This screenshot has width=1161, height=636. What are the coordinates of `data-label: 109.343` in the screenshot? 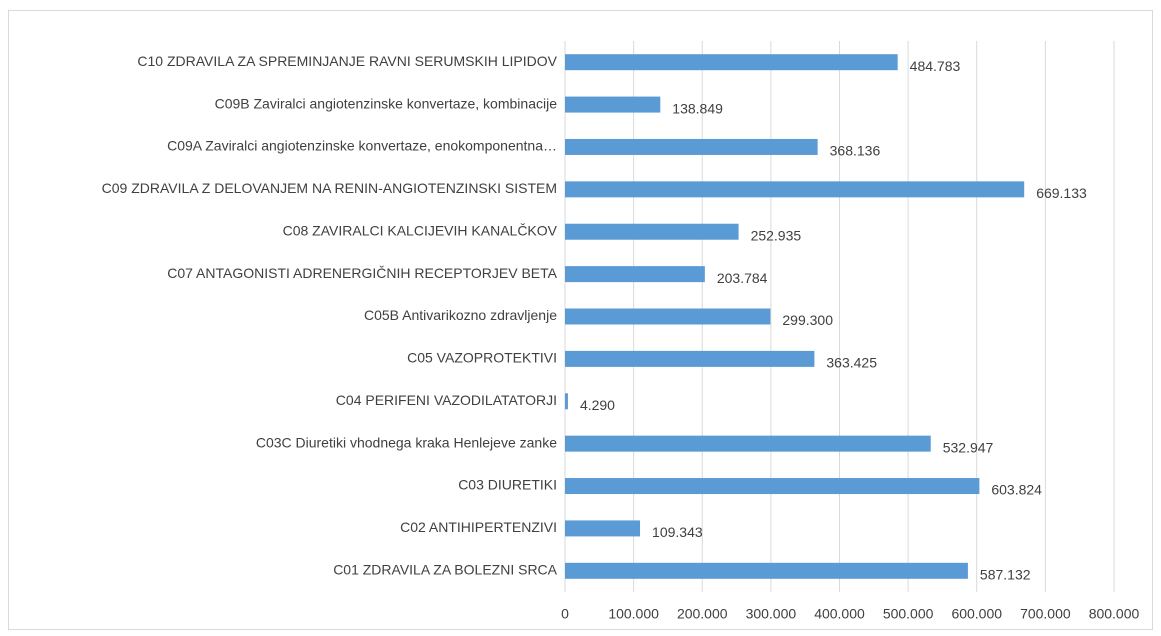 It's located at (677, 532).